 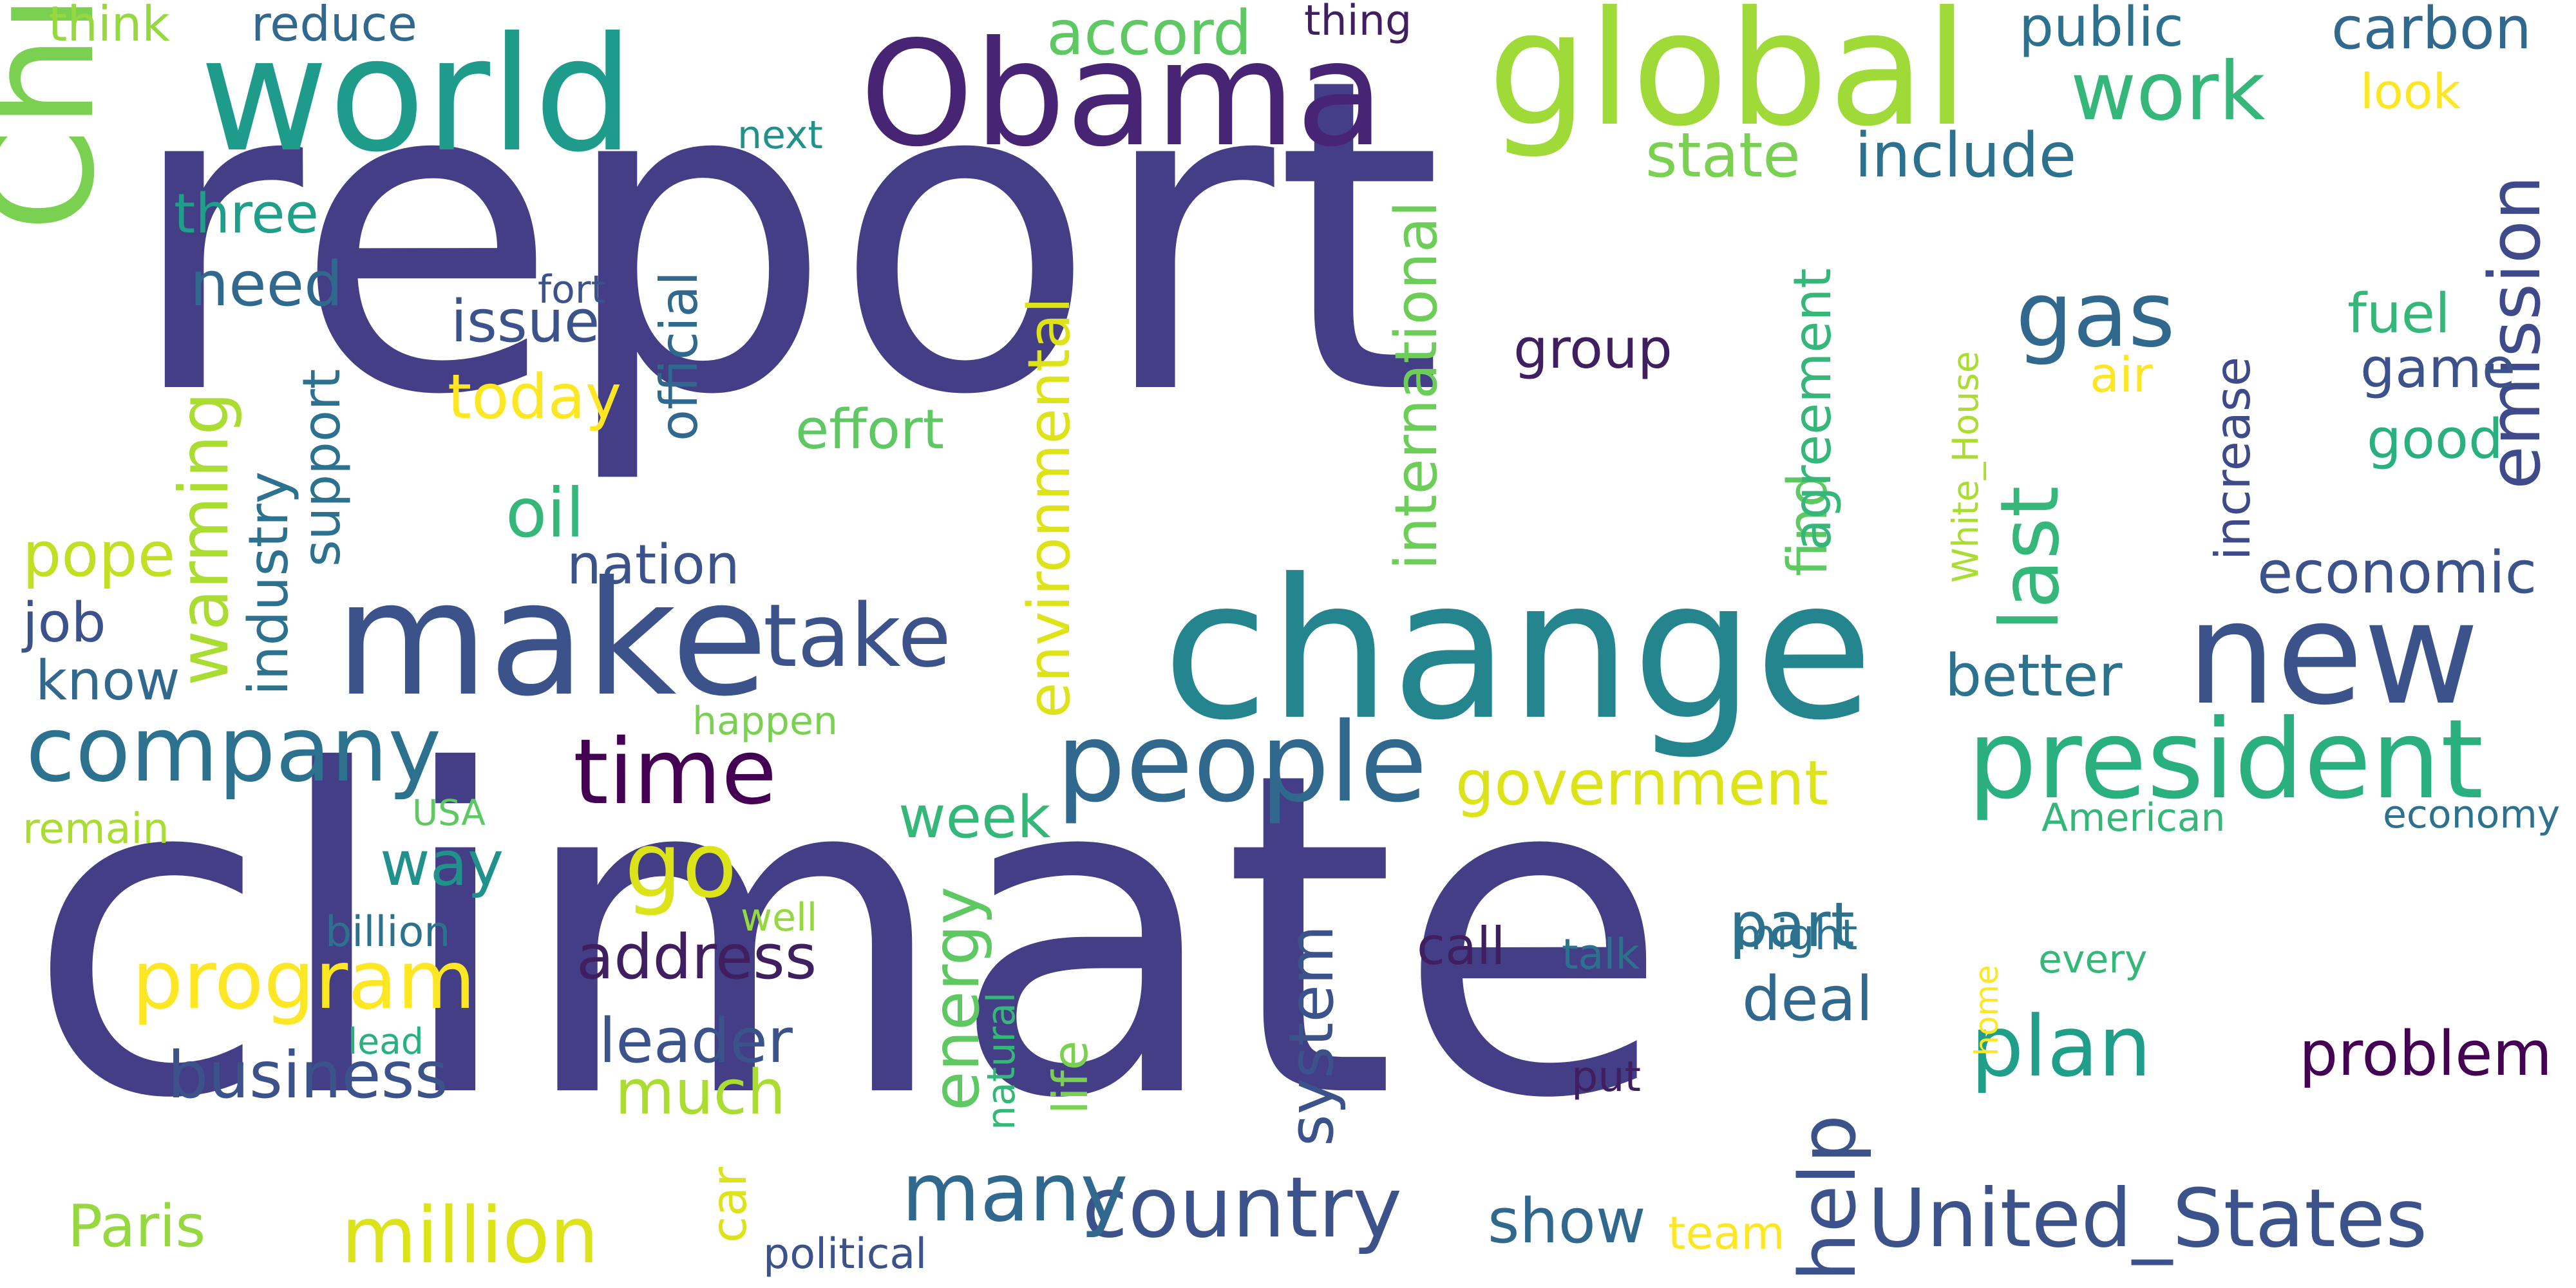 What do you see at coordinates (1987, 1010) in the screenshot?
I see `word-home: home` at bounding box center [1987, 1010].